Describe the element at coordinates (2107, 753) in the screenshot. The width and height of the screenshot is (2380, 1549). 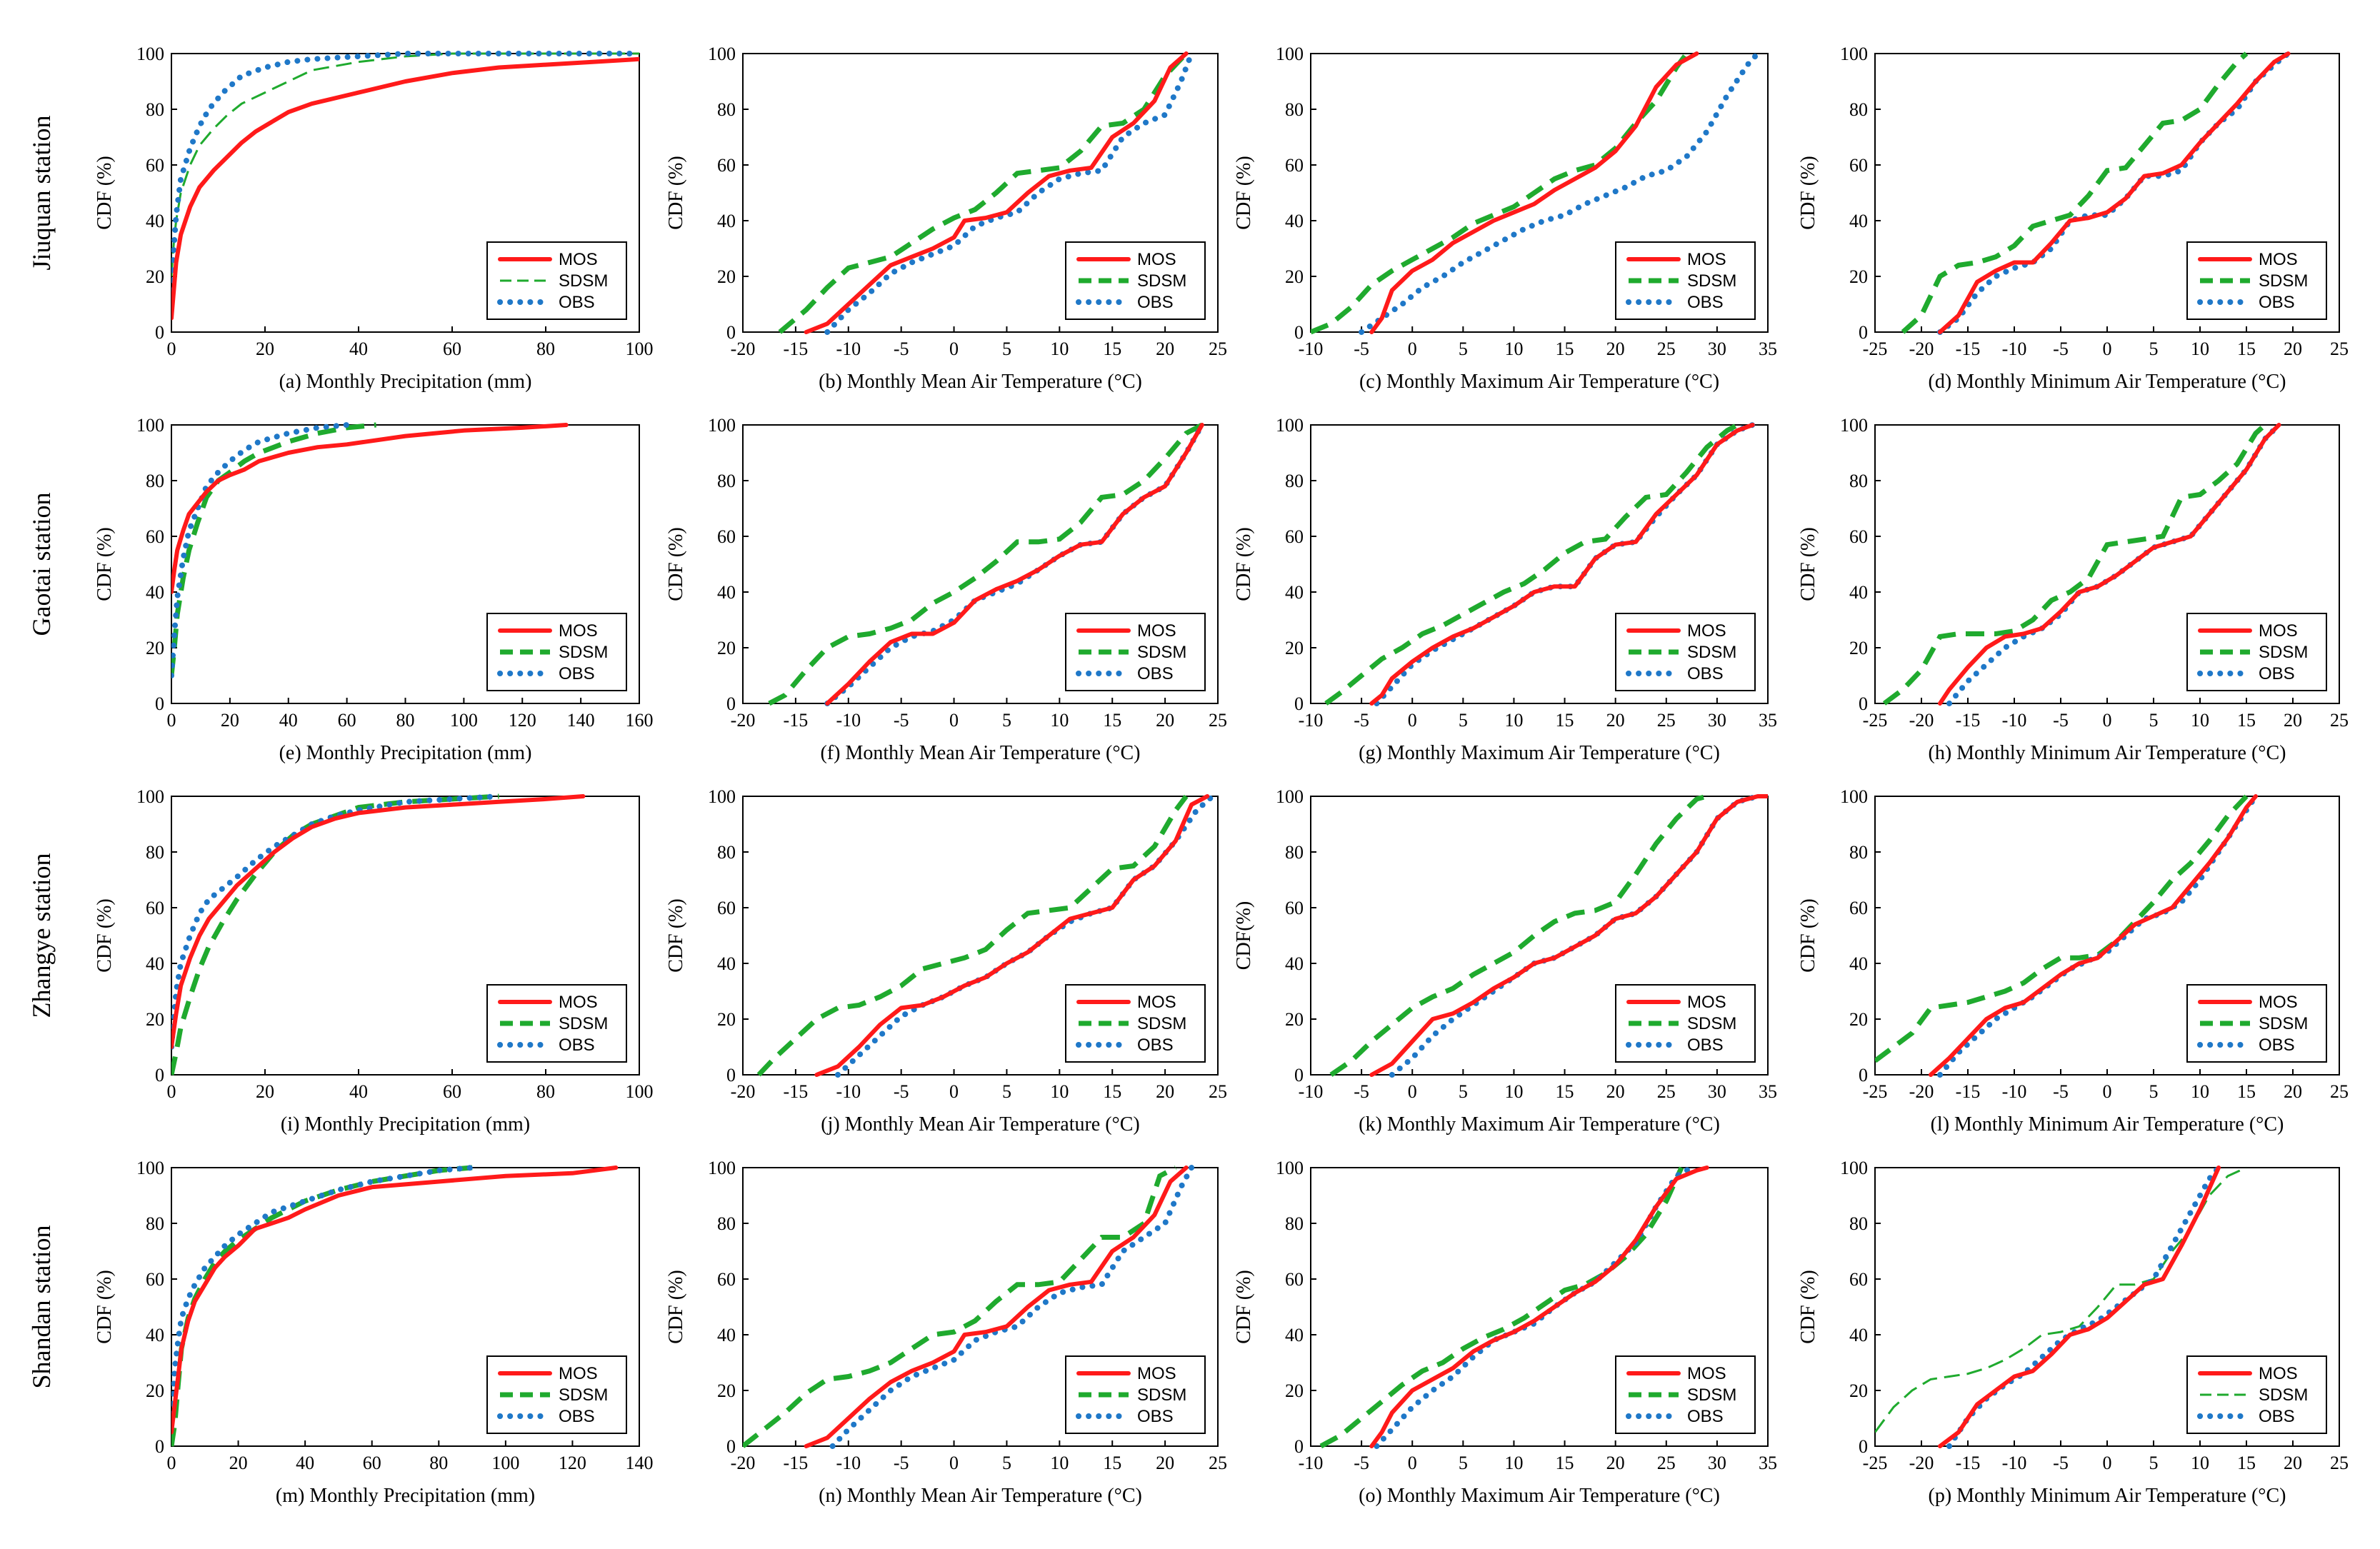
I see `x-axis-title: (h) Monthly Minimum Air Temperature (°C)` at that location.